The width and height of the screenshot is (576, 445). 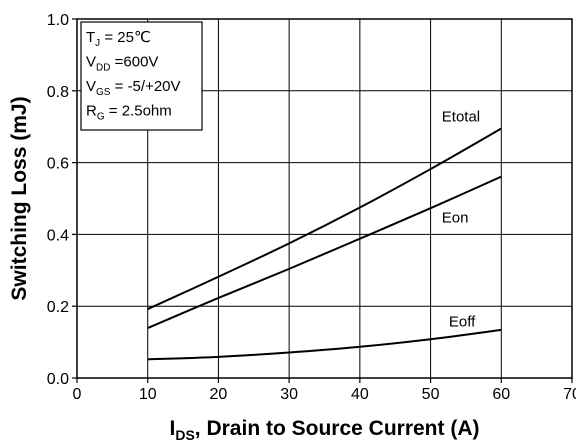 What do you see at coordinates (58, 92) in the screenshot?
I see `y-tick-label: 0.8` at bounding box center [58, 92].